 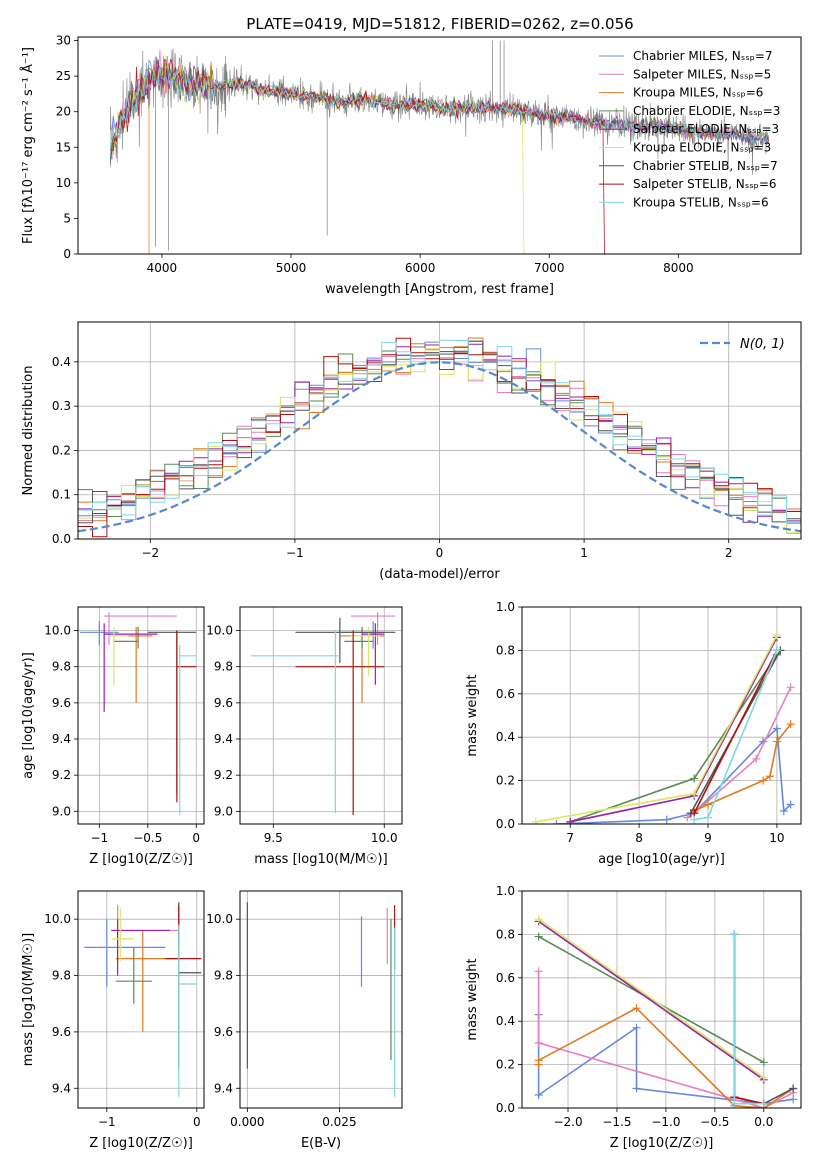 What do you see at coordinates (99, 838) in the screenshot?
I see `x-tick-label: −1` at bounding box center [99, 838].